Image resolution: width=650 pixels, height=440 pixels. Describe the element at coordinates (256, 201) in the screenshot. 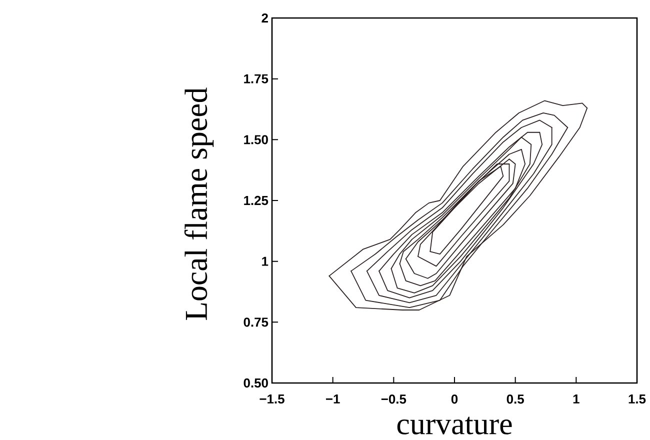

I see `y-tick-label: 1.25` at that location.